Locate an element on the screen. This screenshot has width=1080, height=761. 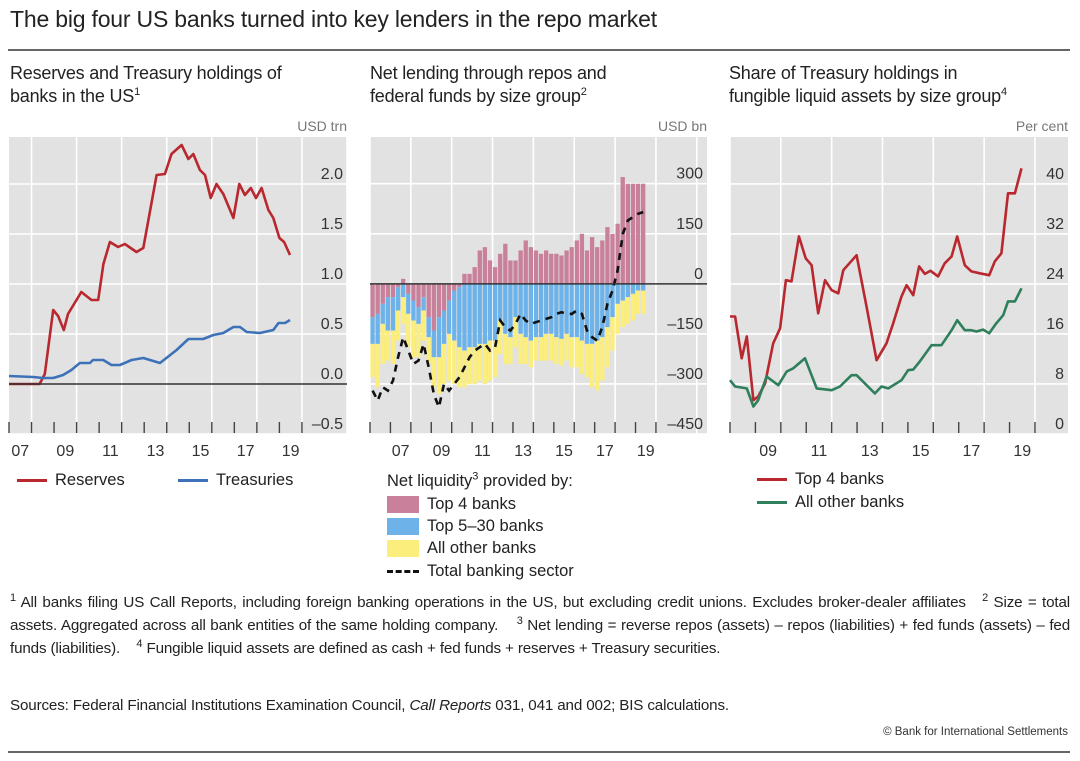
panel2-unit: USD bn is located at coordinates (682, 126).